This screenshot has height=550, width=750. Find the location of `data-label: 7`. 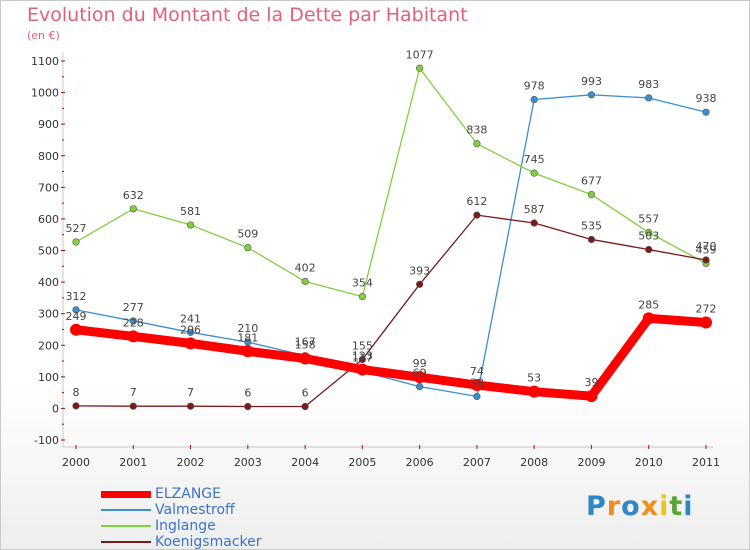

data-label: 7 is located at coordinates (133, 392).